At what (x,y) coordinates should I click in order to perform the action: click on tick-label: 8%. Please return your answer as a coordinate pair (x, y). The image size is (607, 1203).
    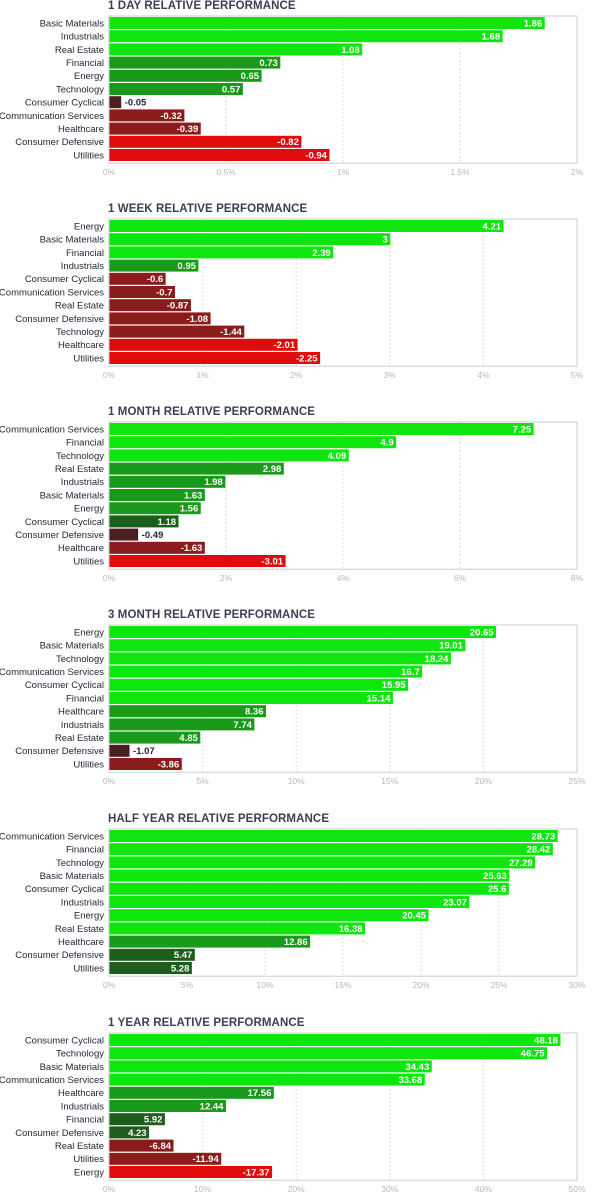
    Looking at the image, I should click on (577, 578).